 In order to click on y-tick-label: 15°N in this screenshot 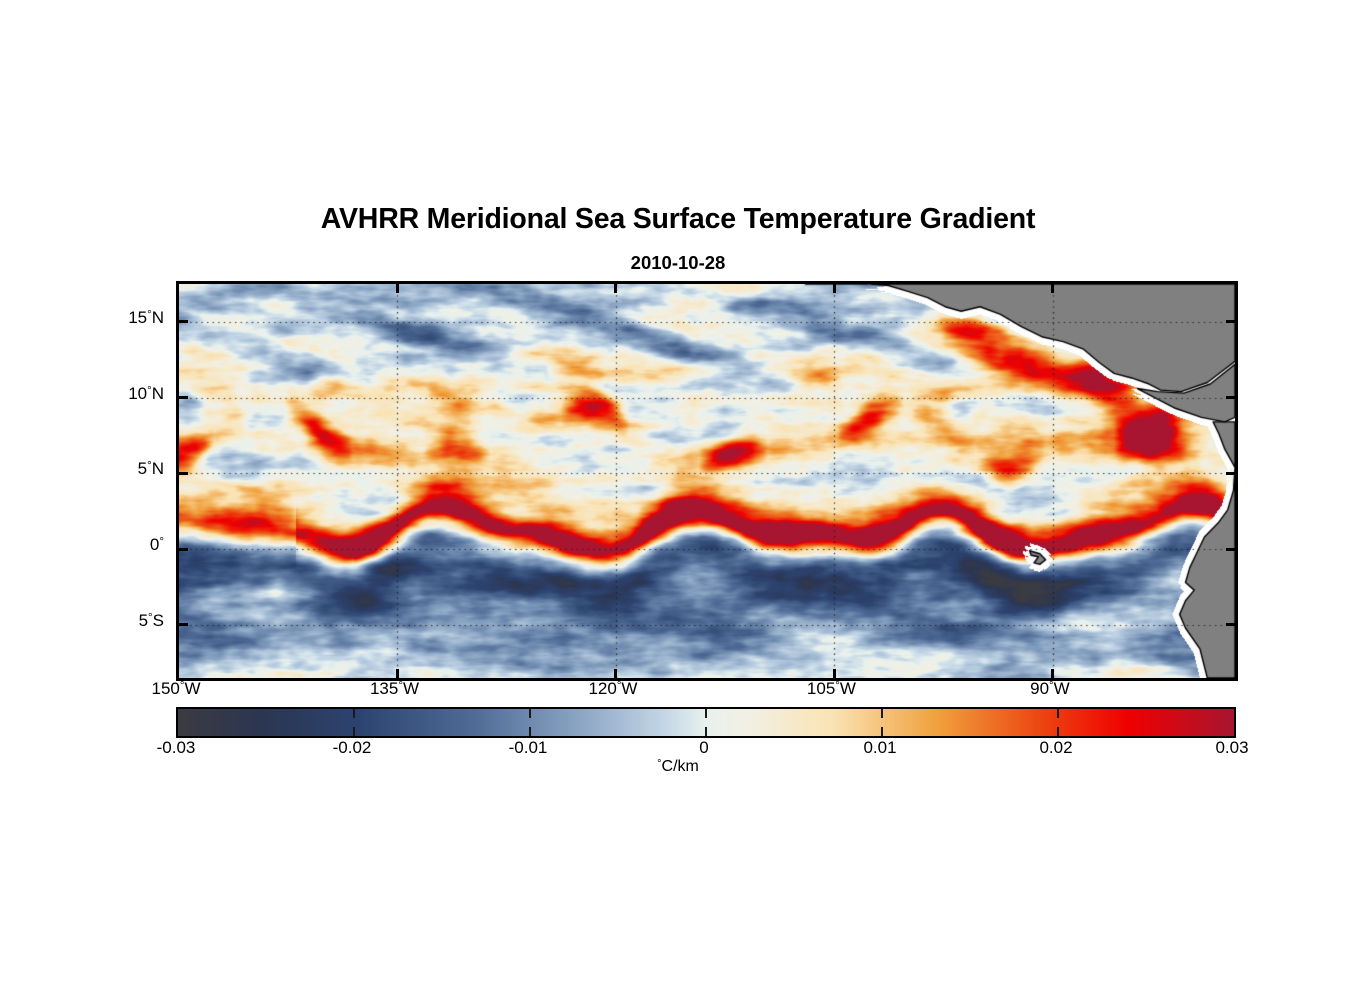, I will do `click(146, 317)`.